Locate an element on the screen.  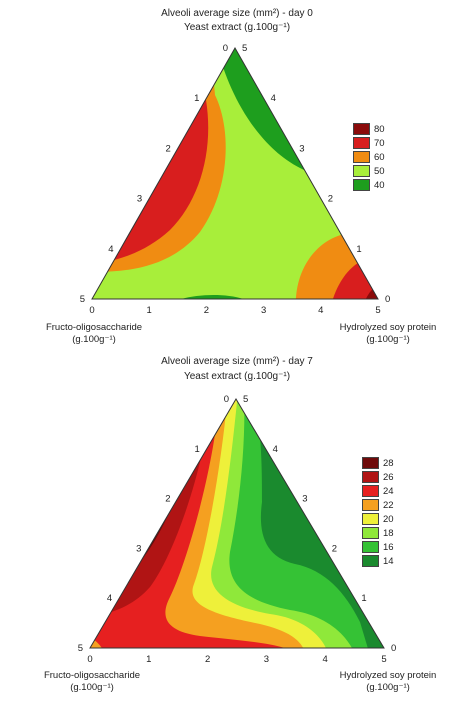
legend-label: 70 is located at coordinates (379, 143).